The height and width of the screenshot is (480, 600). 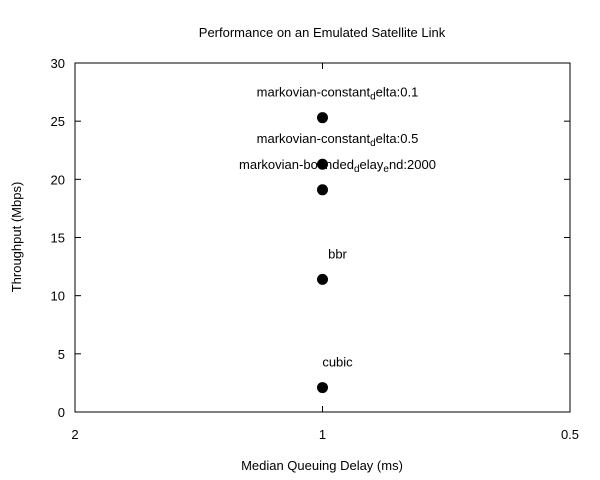 I want to click on x-tick-label: 0.5, so click(x=570, y=434).